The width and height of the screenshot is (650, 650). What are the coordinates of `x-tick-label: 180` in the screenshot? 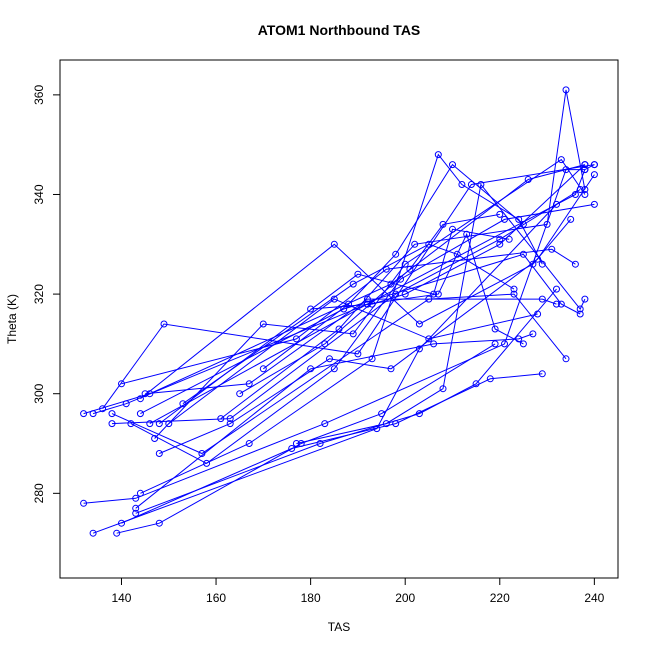 It's located at (311, 598).